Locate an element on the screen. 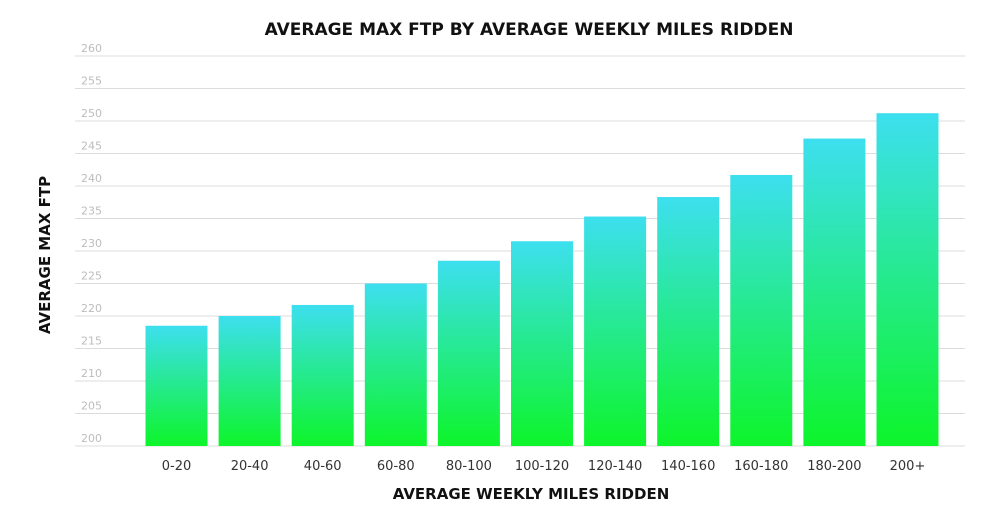  y-tick-label: 245 is located at coordinates (91, 146).